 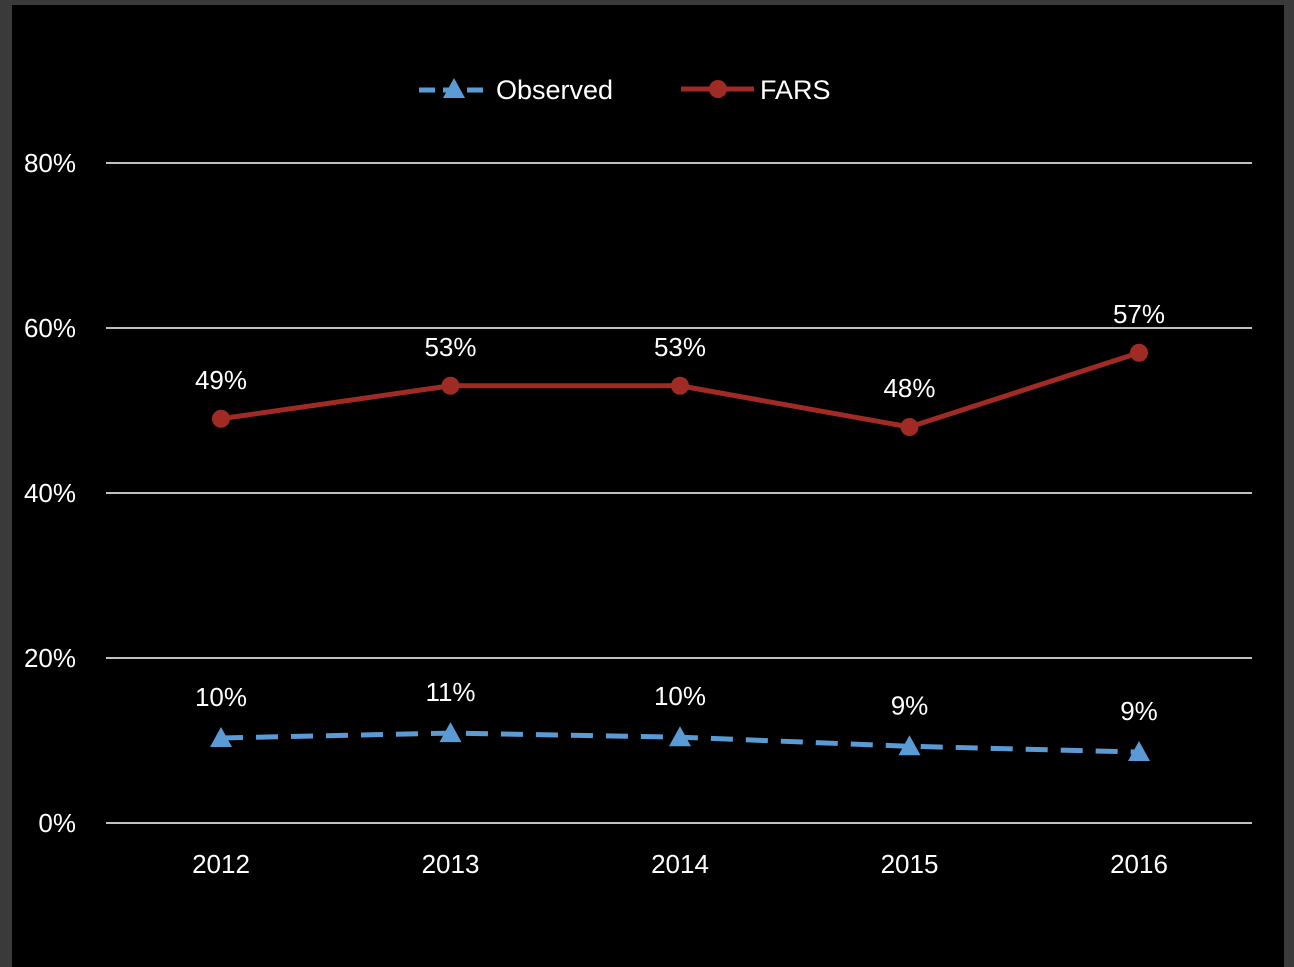 What do you see at coordinates (718, 89) in the screenshot?
I see `legend-fars-circle-icon` at bounding box center [718, 89].